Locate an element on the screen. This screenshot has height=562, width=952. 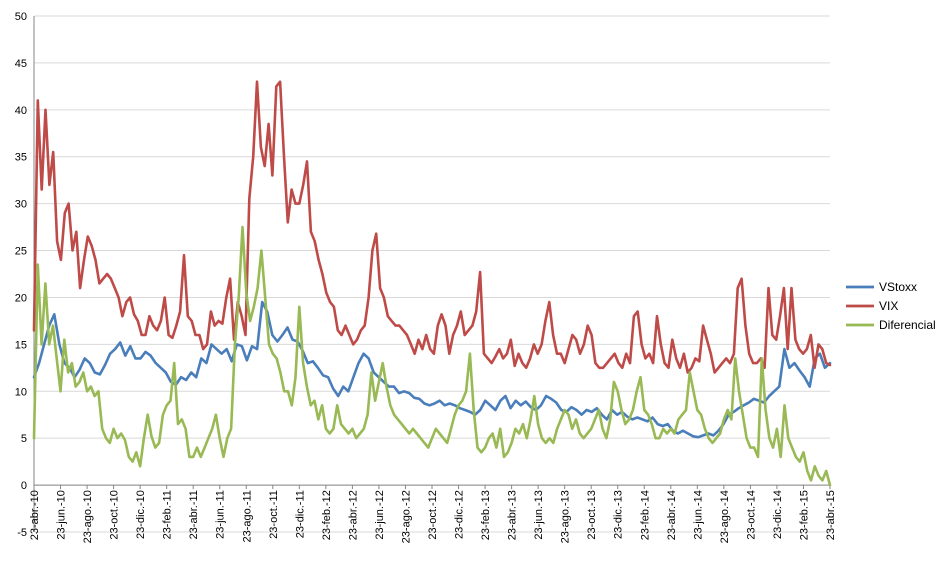
x-tick-label: 23-jun.-13 is located at coordinates (539, 515).